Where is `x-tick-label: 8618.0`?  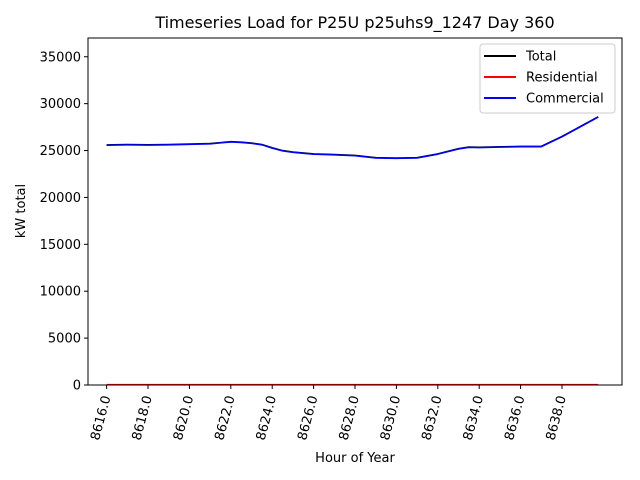
x-tick-label: 8618.0 is located at coordinates (143, 418).